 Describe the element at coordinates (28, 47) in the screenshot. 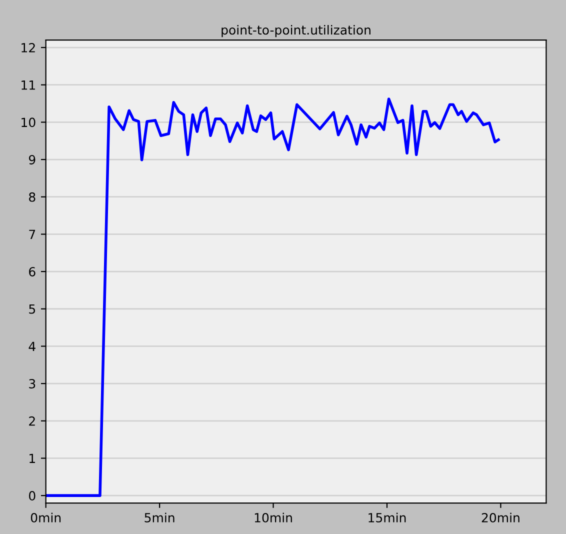

I see `y-tick-label: 12` at that location.